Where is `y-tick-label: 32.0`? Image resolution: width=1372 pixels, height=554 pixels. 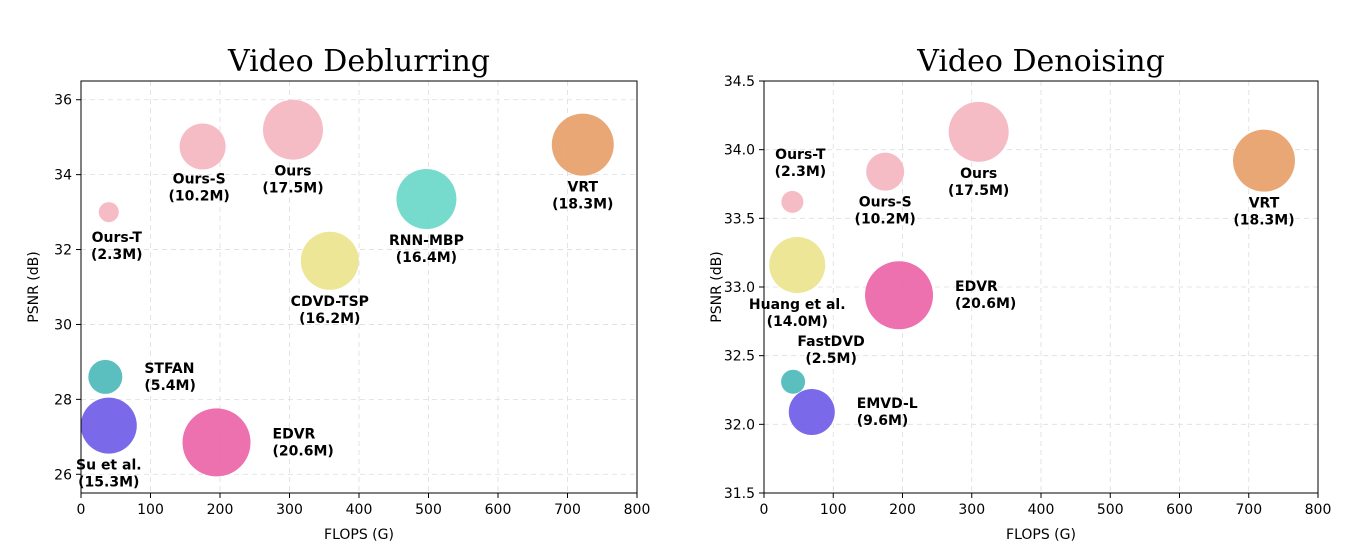
y-tick-label: 32.0 is located at coordinates (739, 425).